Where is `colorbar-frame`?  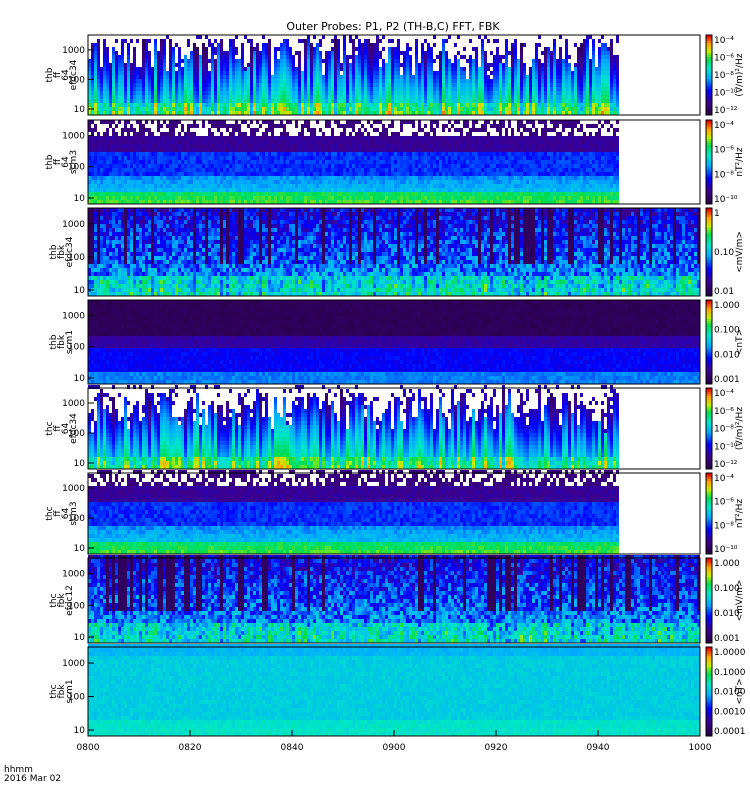
colorbar-frame is located at coordinates (709, 75).